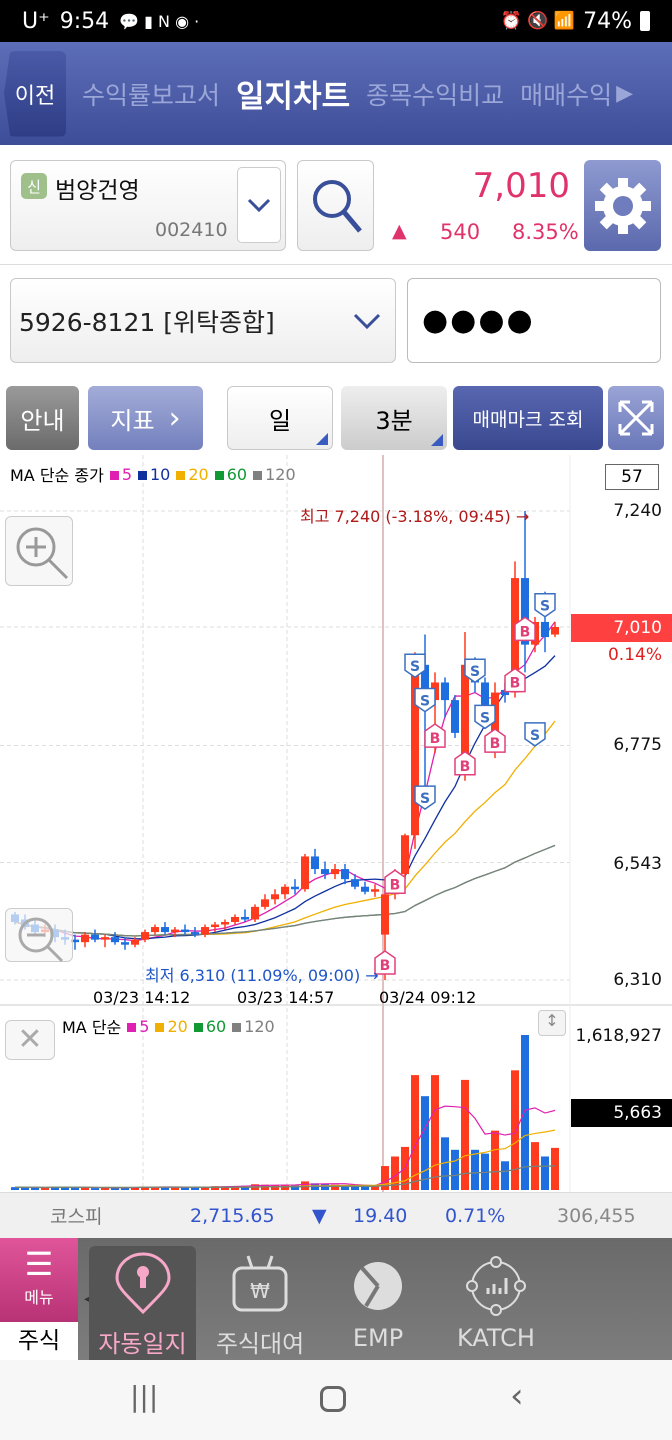  What do you see at coordinates (237, 474) in the screenshot?
I see `legend-label: 60` at bounding box center [237, 474].